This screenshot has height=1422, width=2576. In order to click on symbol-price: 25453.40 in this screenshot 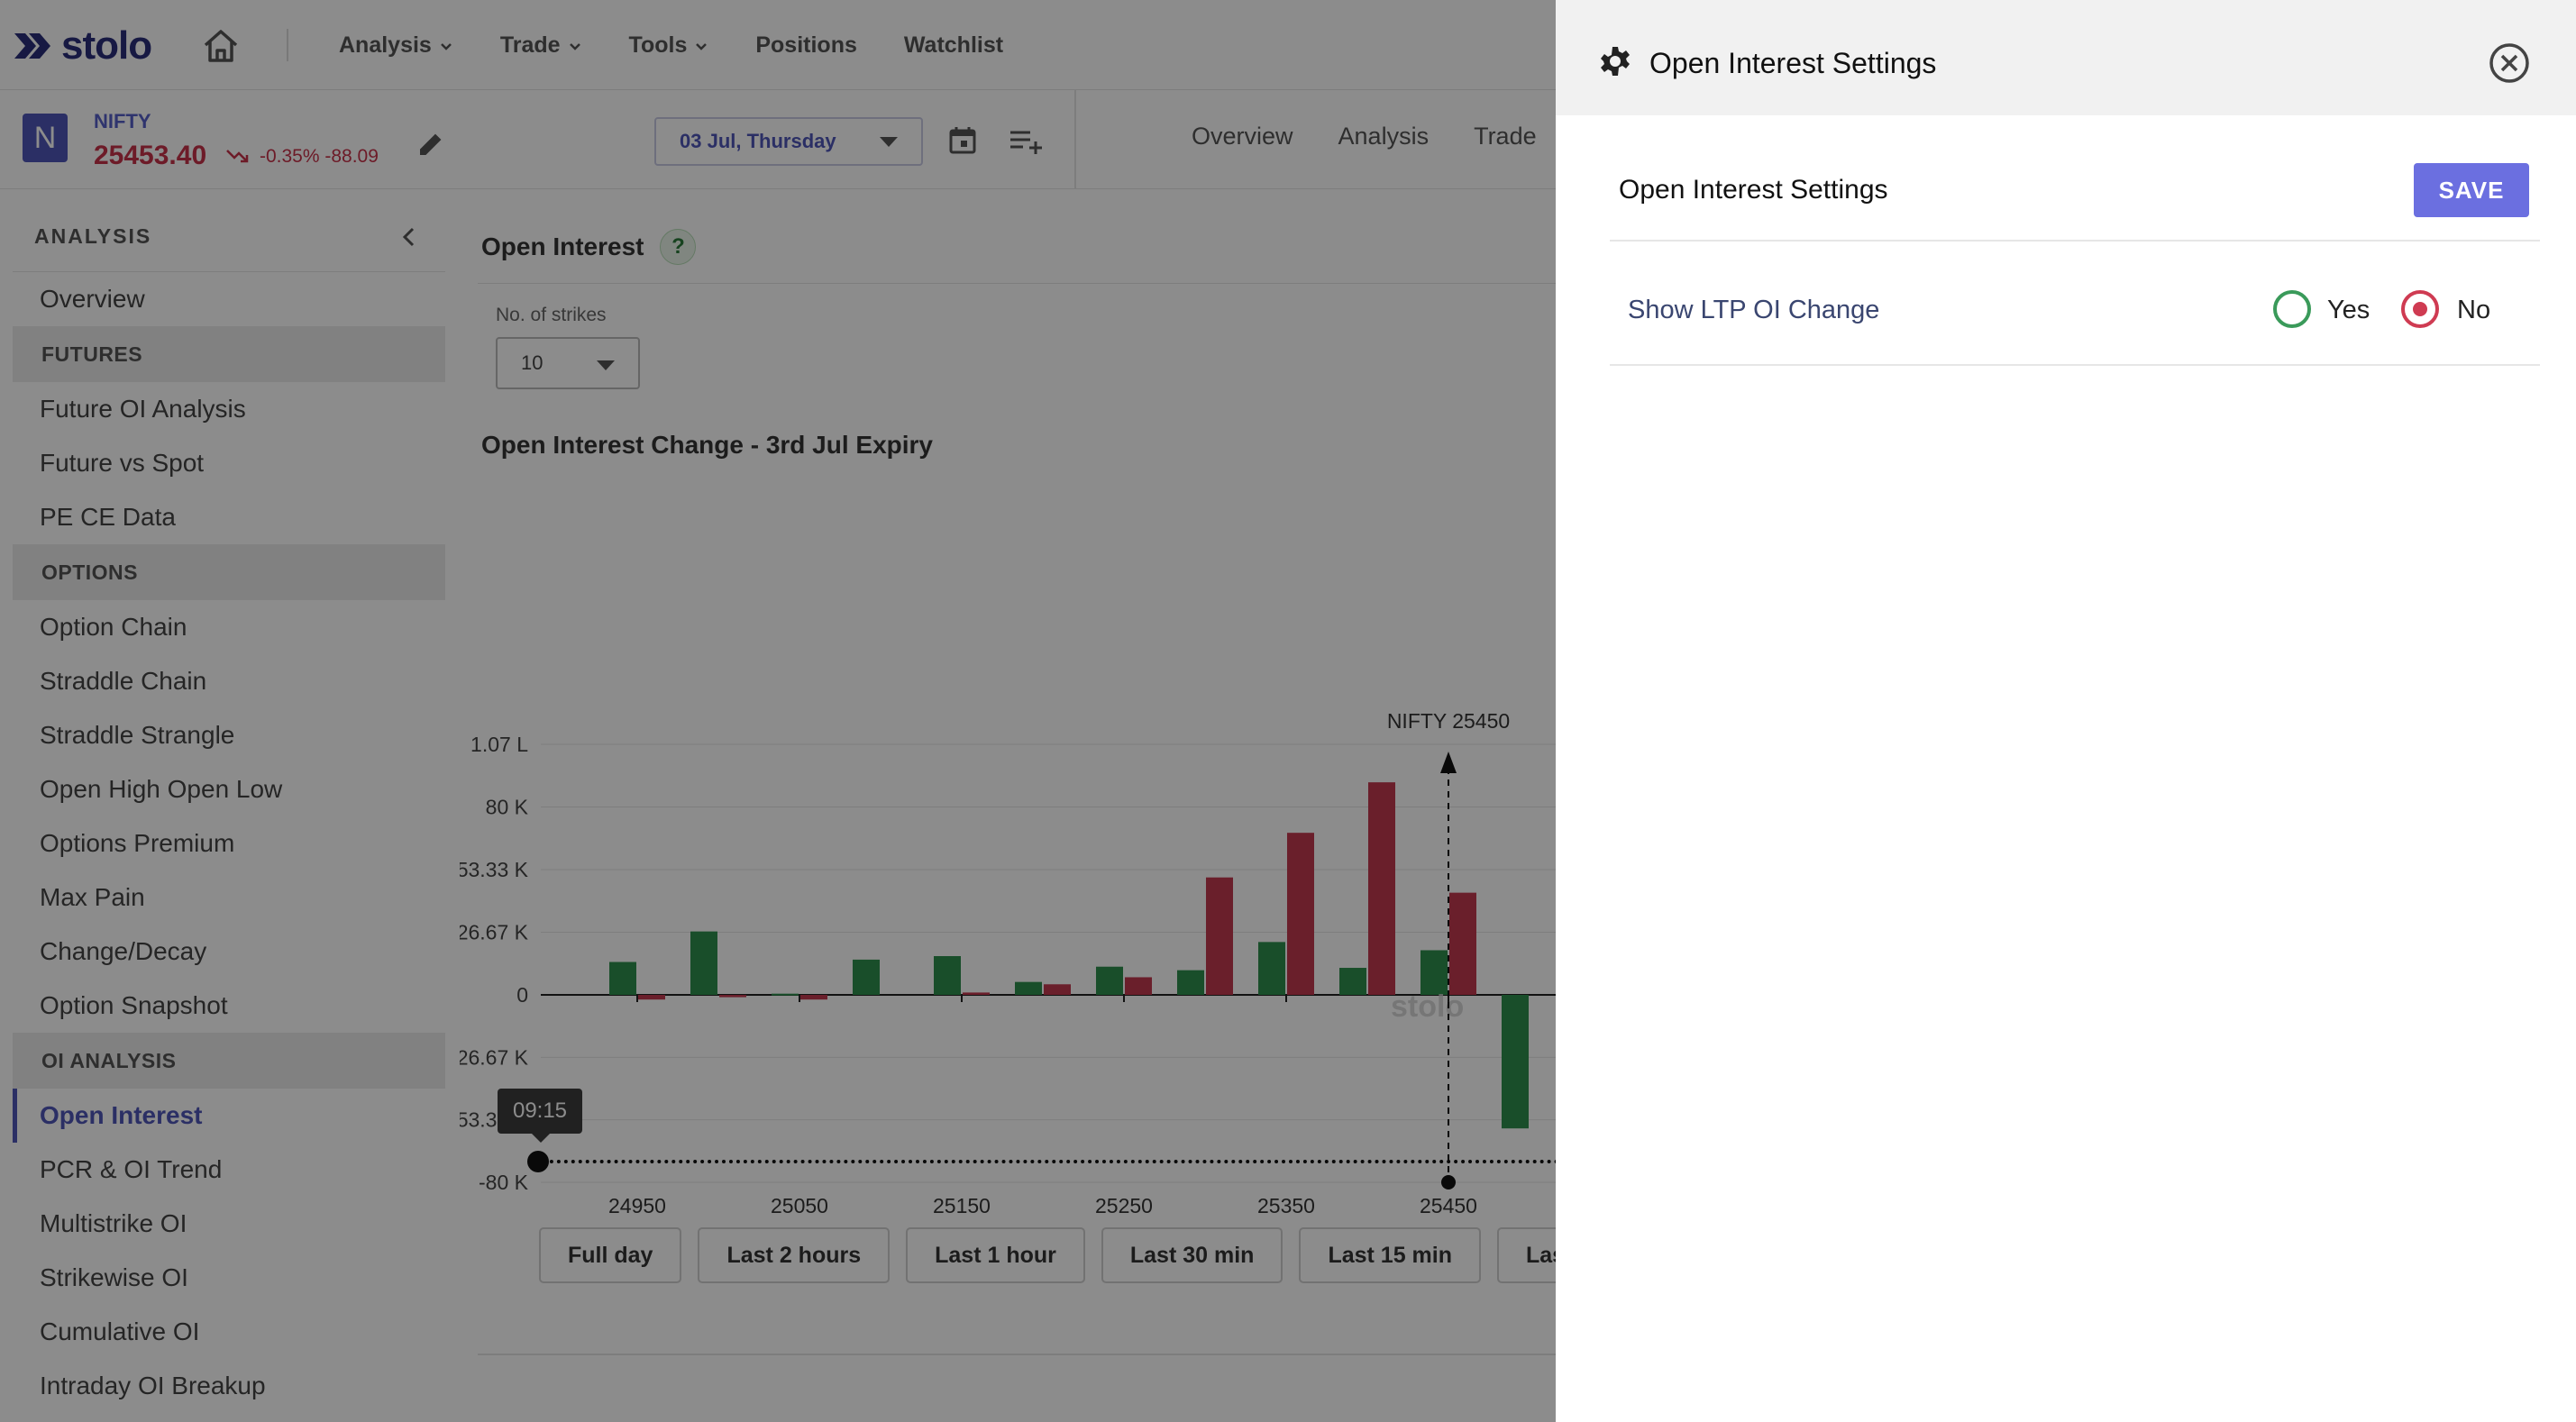, I will do `click(150, 155)`.